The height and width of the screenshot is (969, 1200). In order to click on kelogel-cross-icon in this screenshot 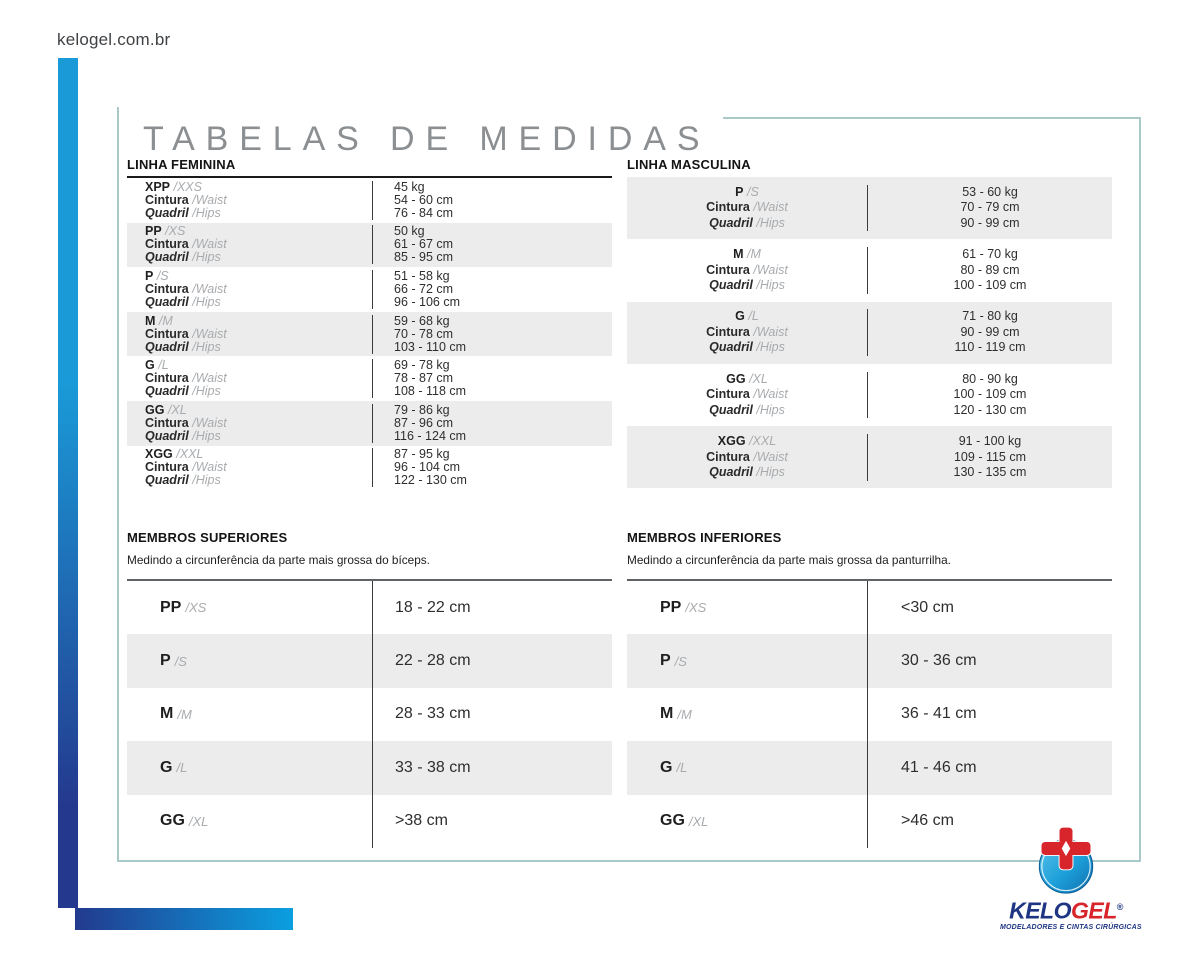, I will do `click(1066, 860)`.